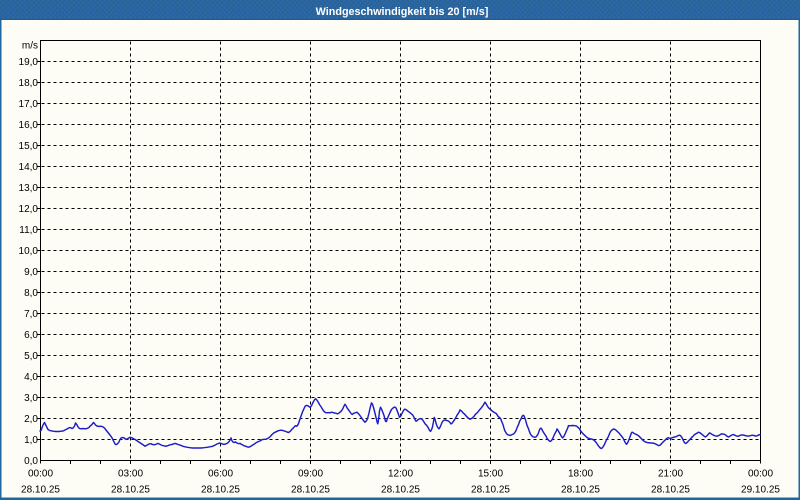 The height and width of the screenshot is (500, 800). What do you see at coordinates (31, 398) in the screenshot?
I see `svg-text: 3,0` at bounding box center [31, 398].